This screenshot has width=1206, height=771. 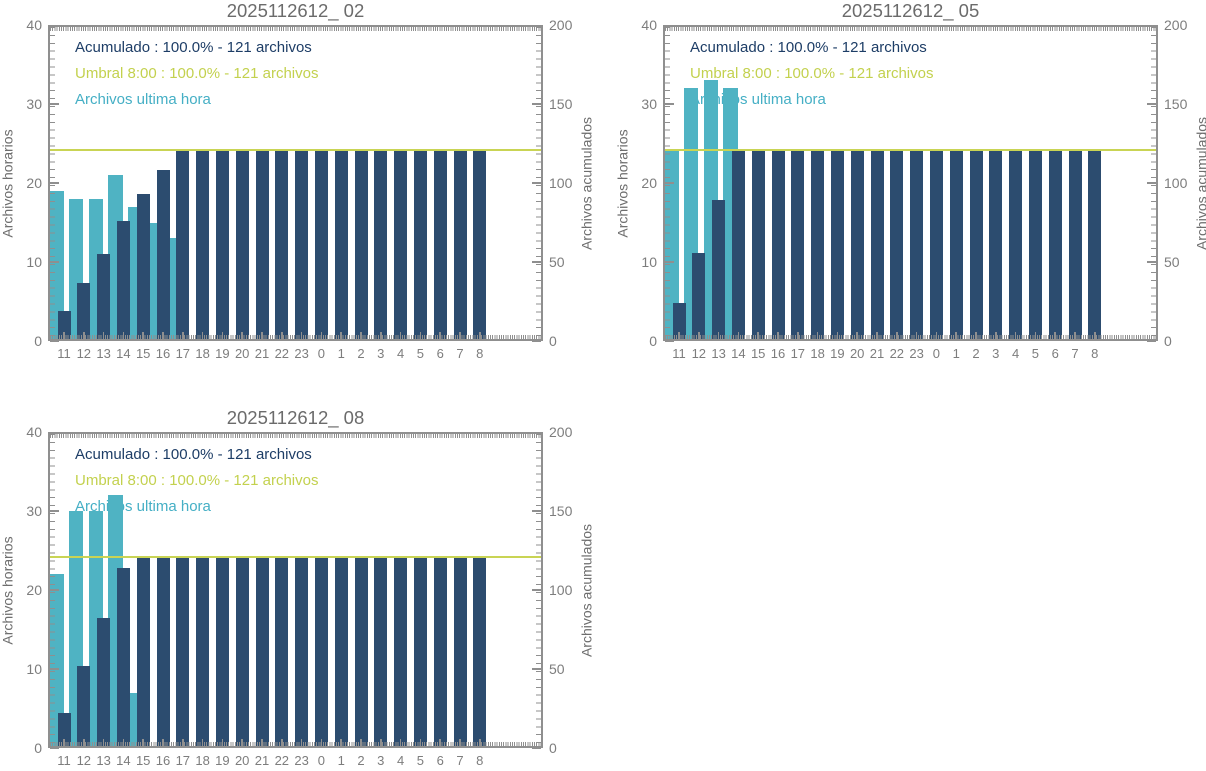 I want to click on y-axis-tick-label-left: 40, so click(x=34, y=432).